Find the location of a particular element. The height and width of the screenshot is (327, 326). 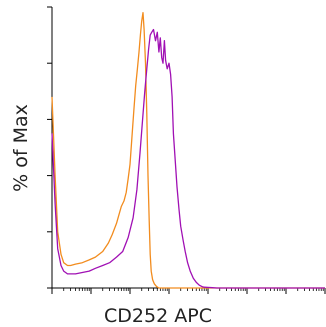

x-axis-label: CD252 APC is located at coordinates (158, 316).